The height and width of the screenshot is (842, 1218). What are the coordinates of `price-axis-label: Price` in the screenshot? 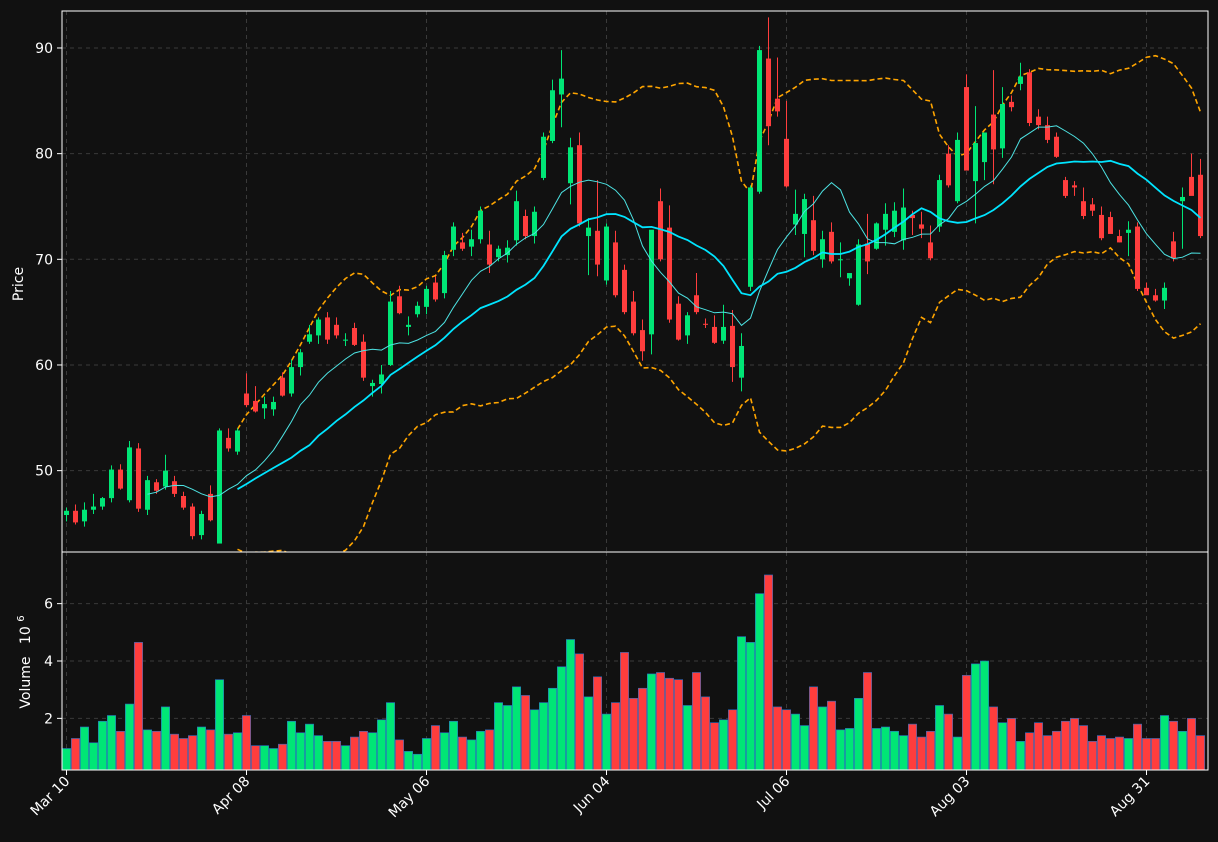 It's located at (19, 284).